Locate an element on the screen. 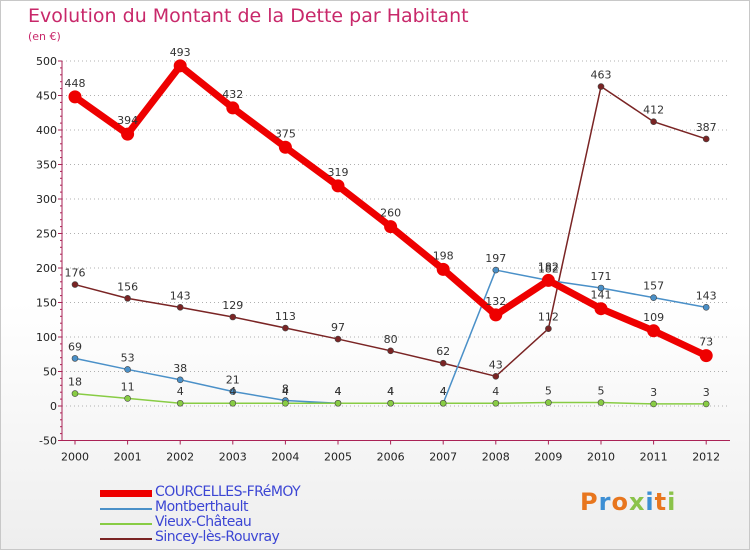 The height and width of the screenshot is (550, 750). x-tick-label: 2003 is located at coordinates (233, 457).